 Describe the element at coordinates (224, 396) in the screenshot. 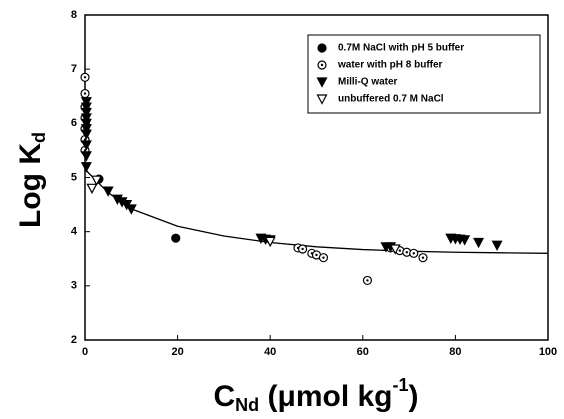

I see `x-label-part: C` at that location.